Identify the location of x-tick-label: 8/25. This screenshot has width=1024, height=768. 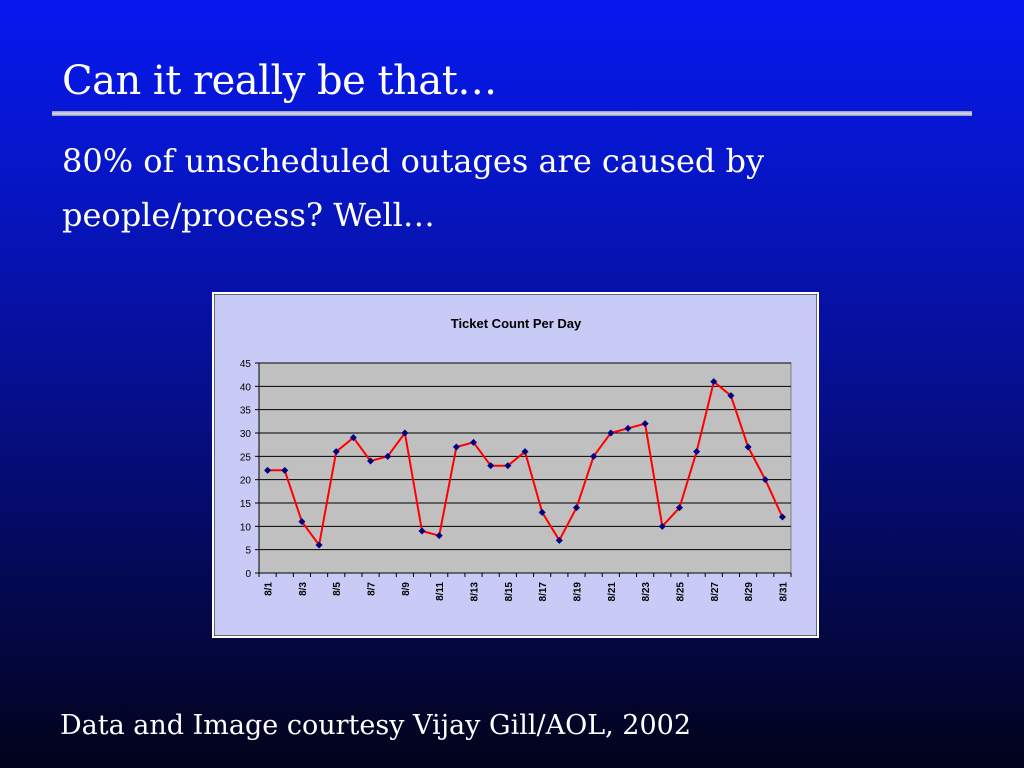
(680, 592).